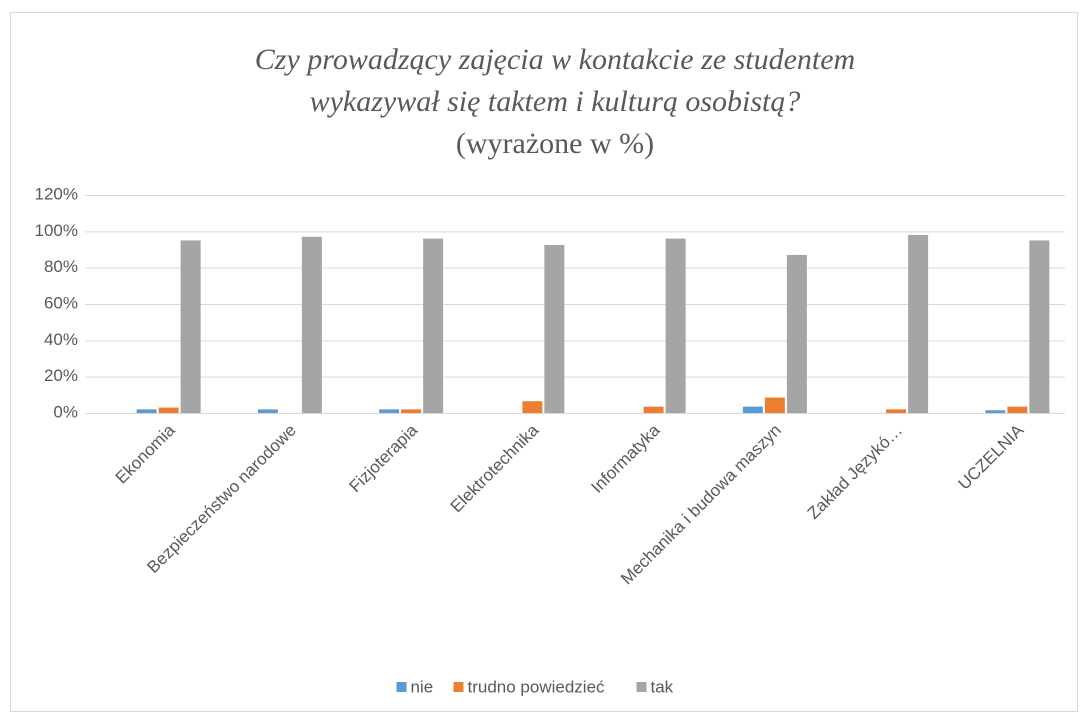  What do you see at coordinates (422, 686) in the screenshot?
I see `legend-label: nie` at bounding box center [422, 686].